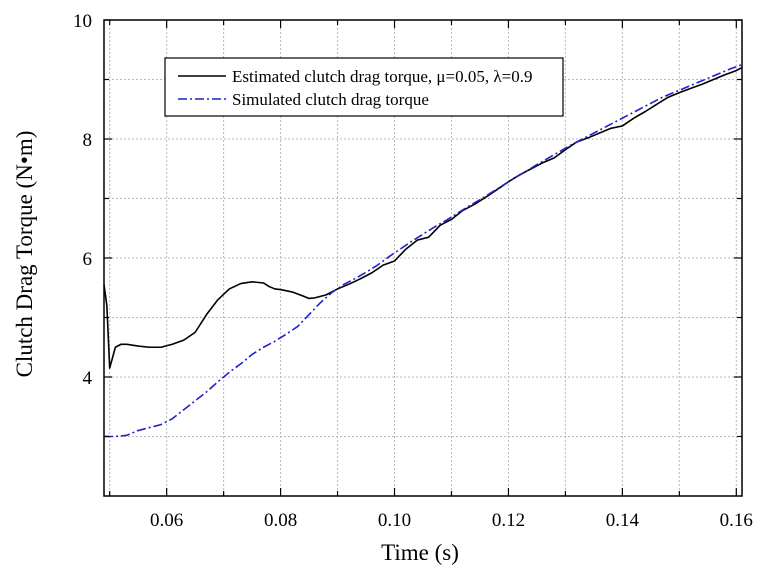  I want to click on legend-box, so click(364, 87).